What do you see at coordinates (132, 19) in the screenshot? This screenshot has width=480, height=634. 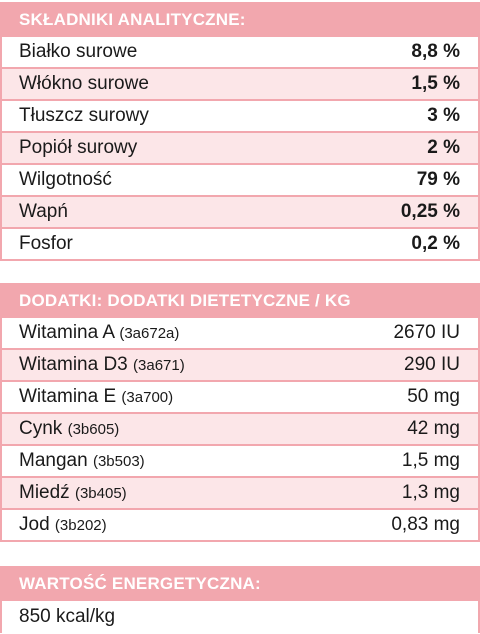 I see `analytical-header: SKŁADNIKI ANALITYCZNE:` at bounding box center [132, 19].